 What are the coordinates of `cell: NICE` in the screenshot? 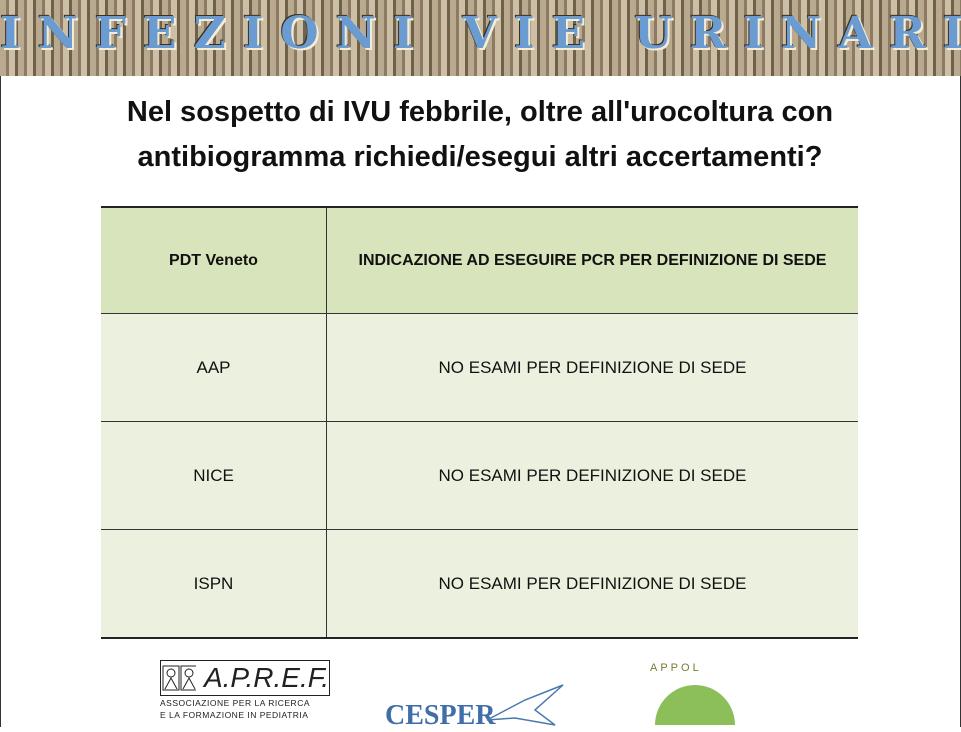 It's located at (214, 475).